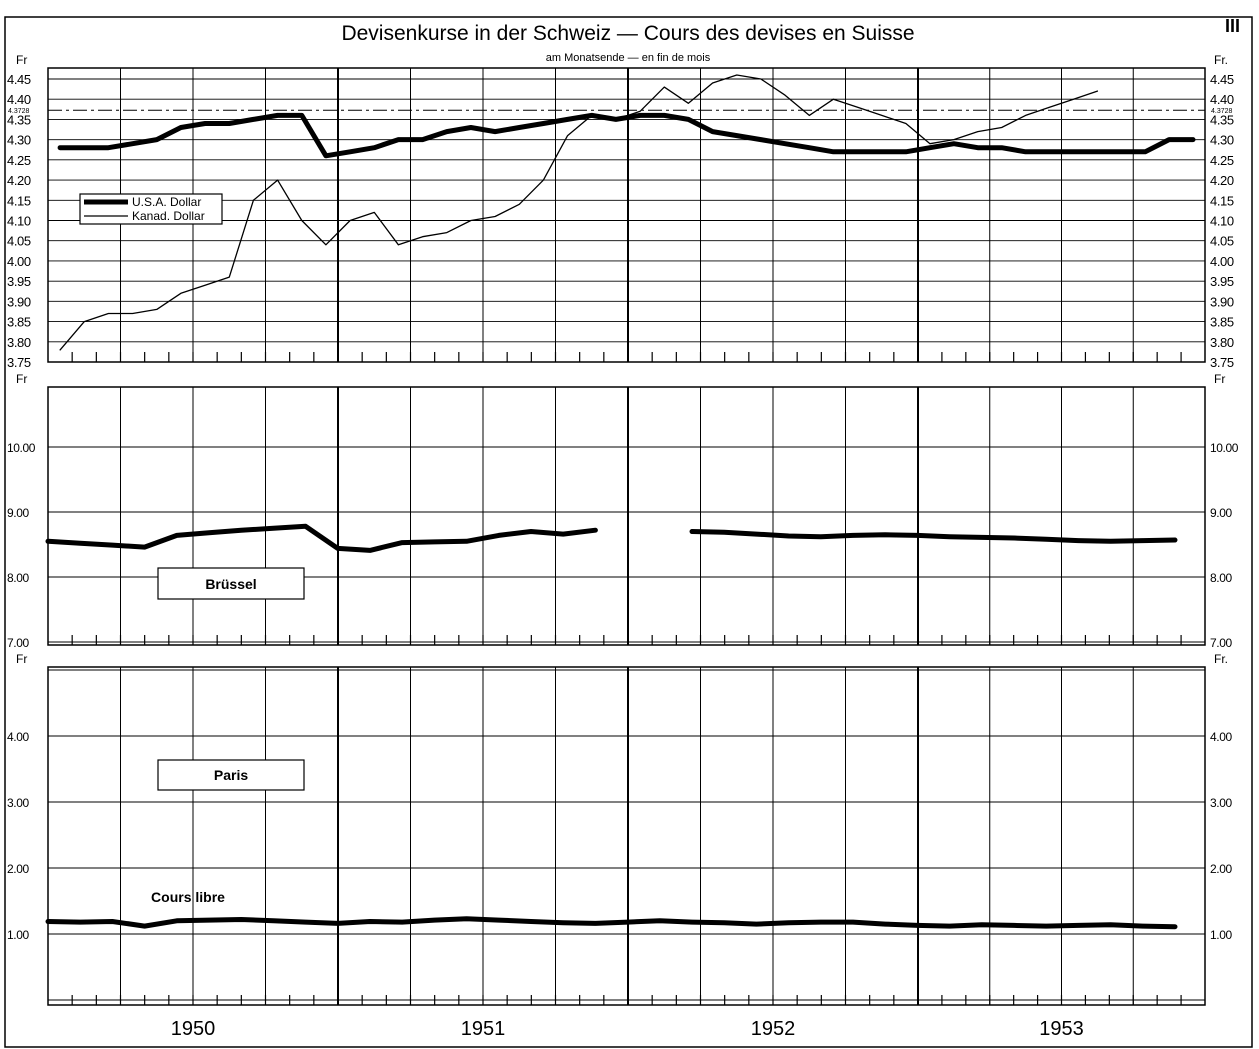 The height and width of the screenshot is (1049, 1259). Describe the element at coordinates (19, 99) in the screenshot. I see `y-tick-label-left: 4.40` at that location.